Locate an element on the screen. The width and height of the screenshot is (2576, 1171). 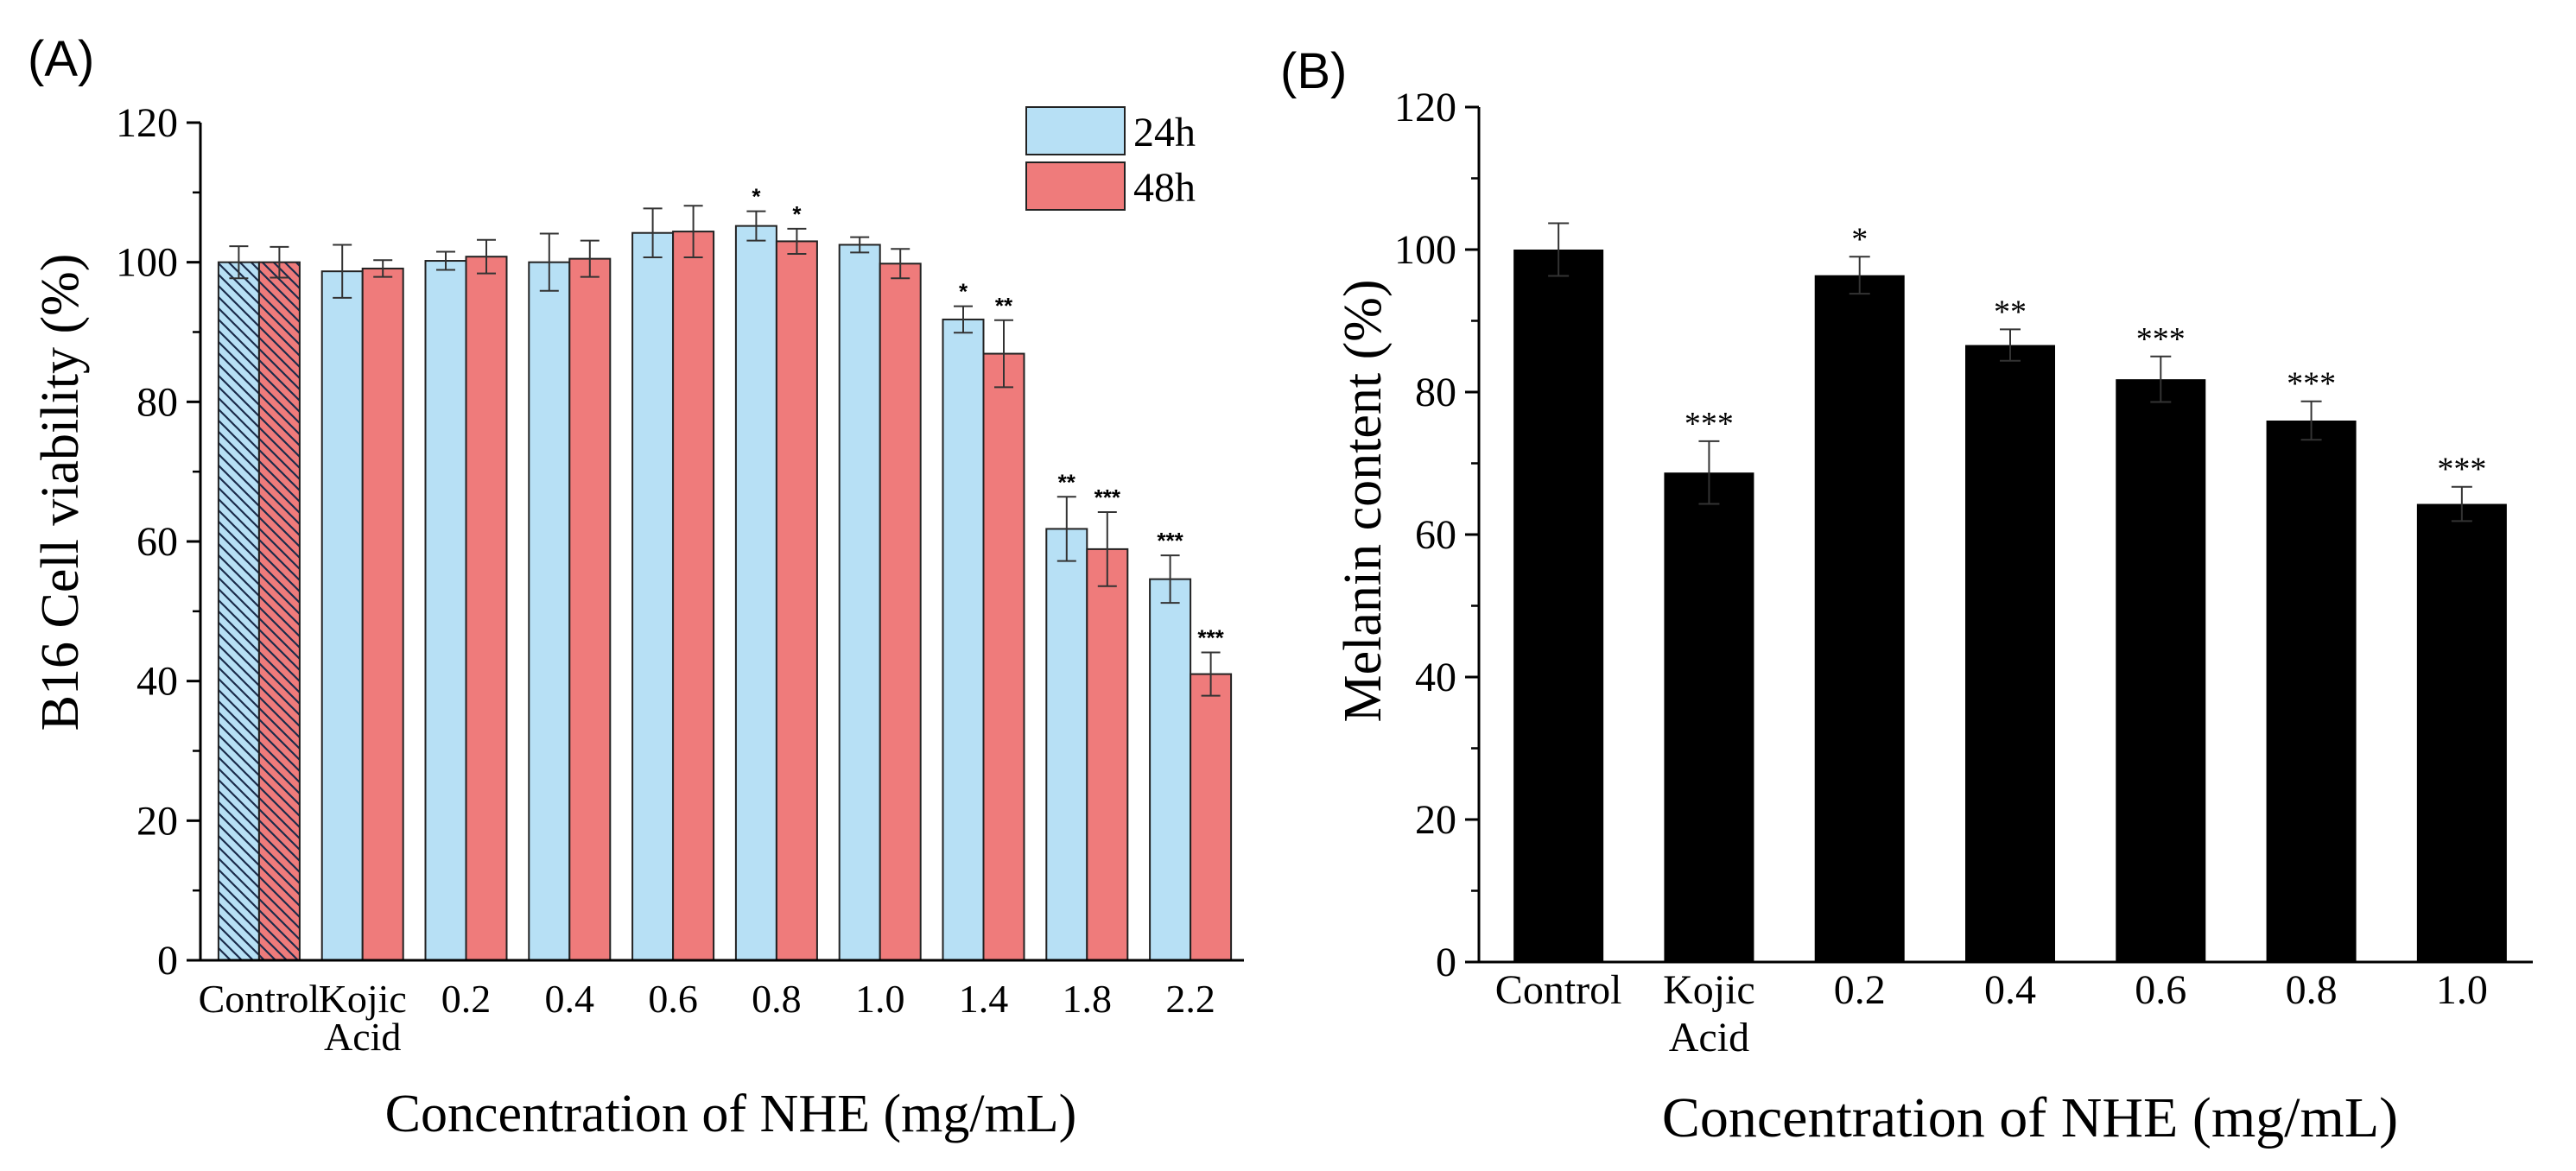
significance-48h-1-4: ** is located at coordinates (1004, 306).